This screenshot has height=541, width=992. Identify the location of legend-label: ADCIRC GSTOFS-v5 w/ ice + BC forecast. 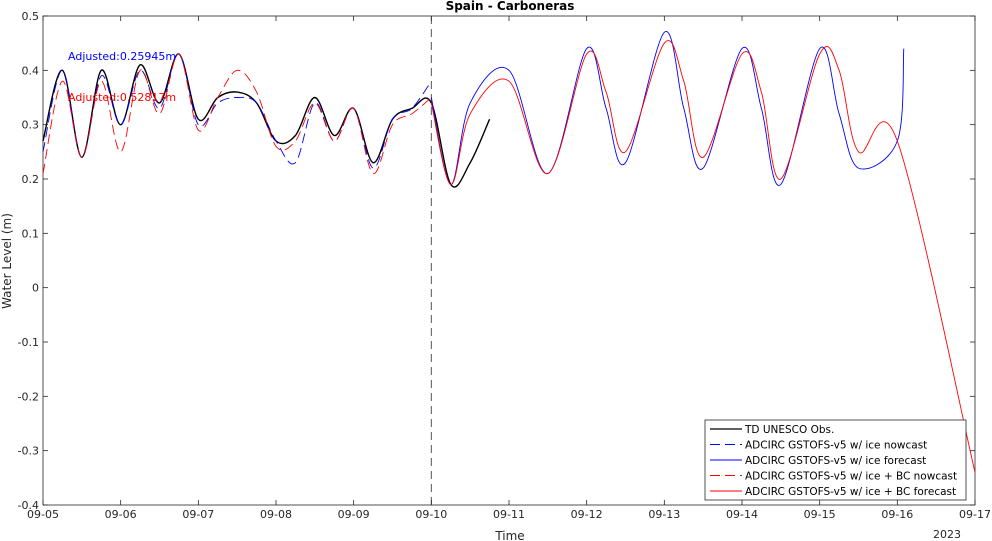
(850, 492).